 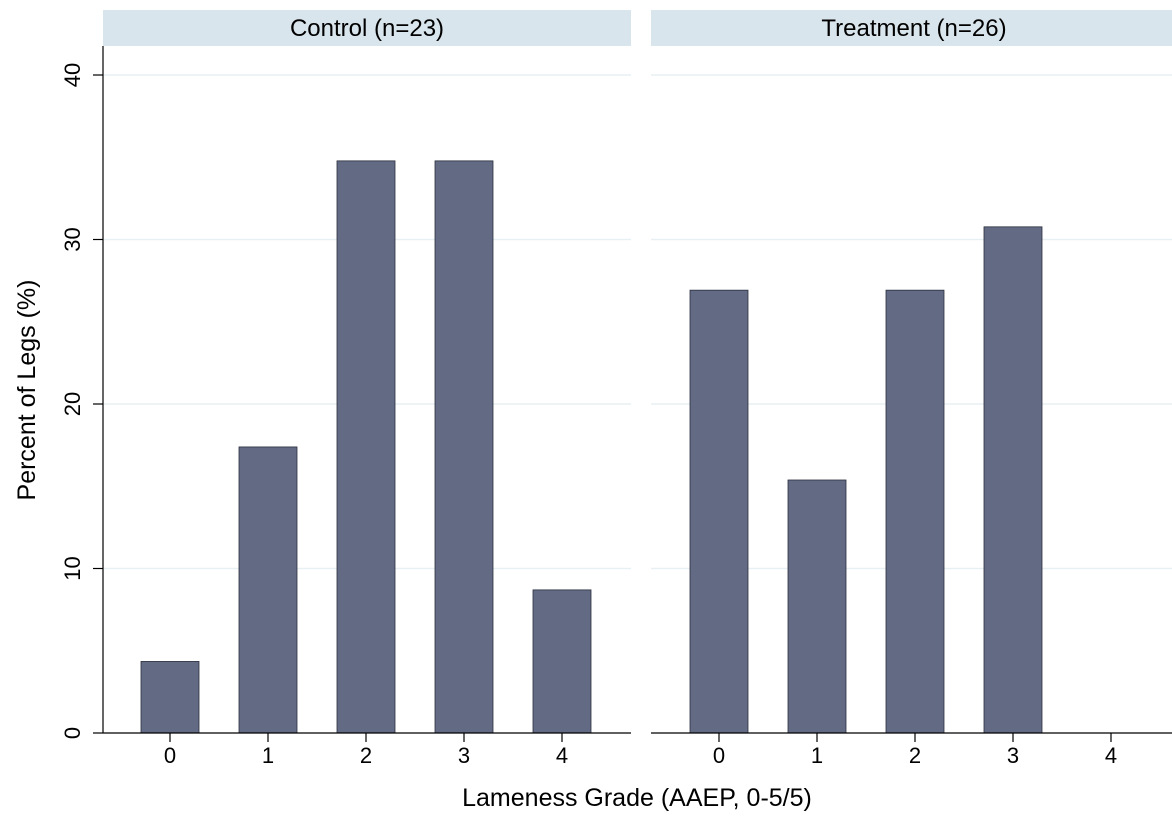 I want to click on x-ticks-control: 0 1 2 3 4, so click(x=367, y=750).